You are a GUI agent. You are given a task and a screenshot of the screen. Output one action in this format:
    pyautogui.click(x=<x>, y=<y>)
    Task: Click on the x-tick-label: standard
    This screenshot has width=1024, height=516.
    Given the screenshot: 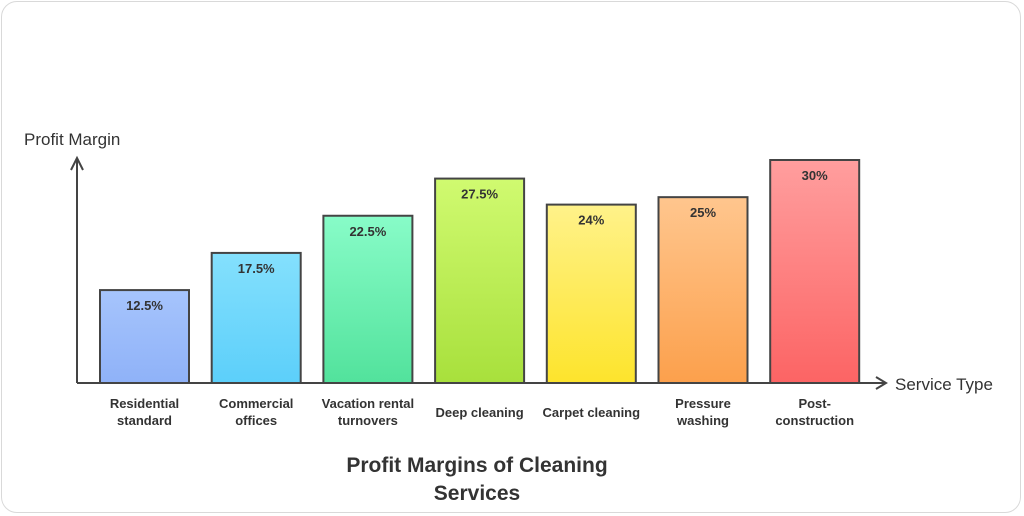 What is the action you would take?
    pyautogui.click(x=144, y=420)
    